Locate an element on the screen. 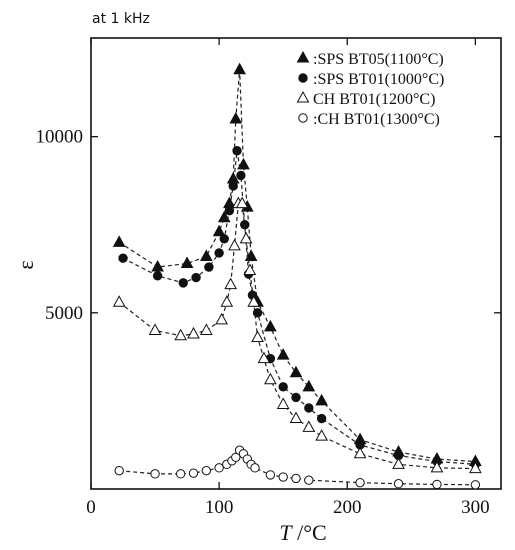 Image resolution: width=515 pixels, height=550 pixels. legend-label-2: CH BT01(1200°C) is located at coordinates (374, 99).